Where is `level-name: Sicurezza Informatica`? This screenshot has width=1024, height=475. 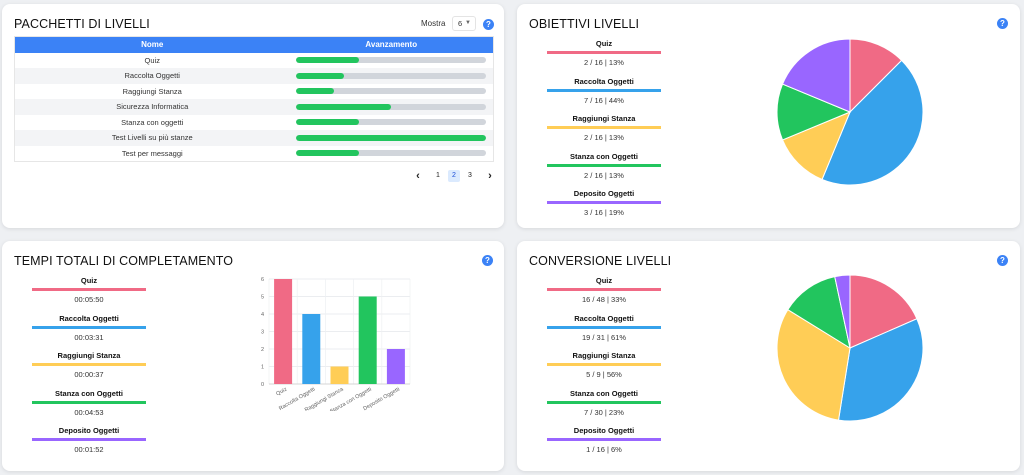 level-name: Sicurezza Informatica is located at coordinates (152, 107).